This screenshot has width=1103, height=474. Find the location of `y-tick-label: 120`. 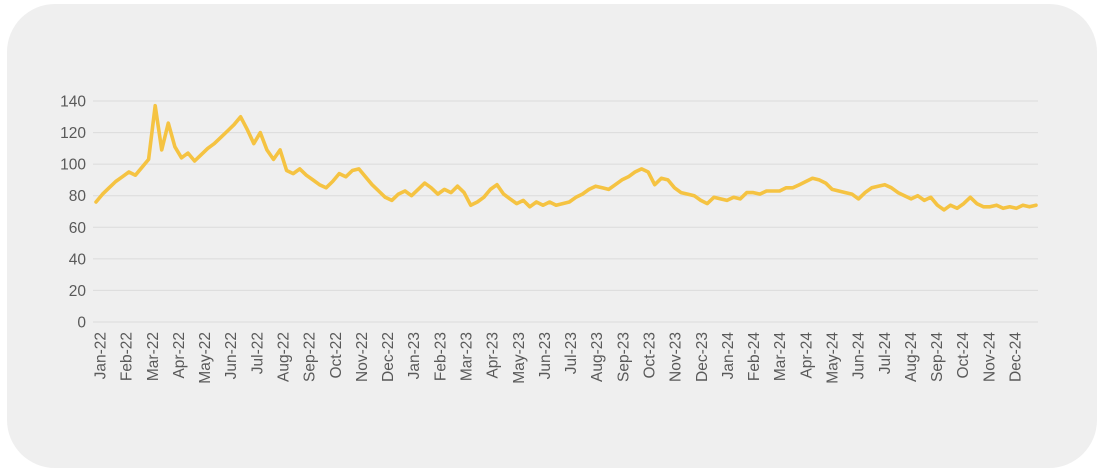

y-tick-label: 120 is located at coordinates (73, 133).